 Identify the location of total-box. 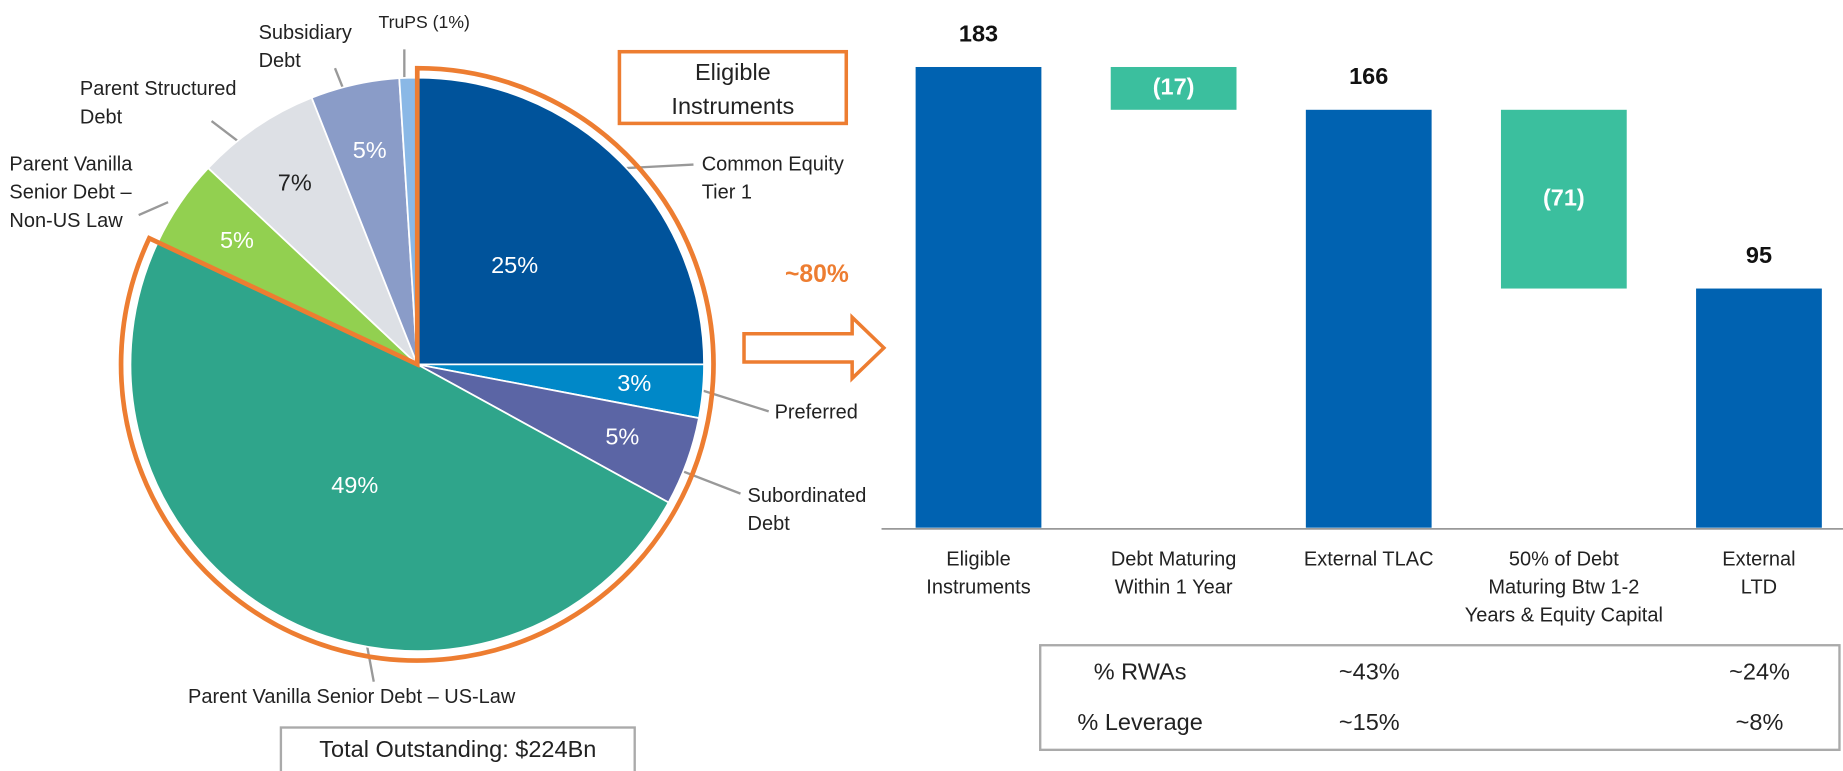
(457, 748).